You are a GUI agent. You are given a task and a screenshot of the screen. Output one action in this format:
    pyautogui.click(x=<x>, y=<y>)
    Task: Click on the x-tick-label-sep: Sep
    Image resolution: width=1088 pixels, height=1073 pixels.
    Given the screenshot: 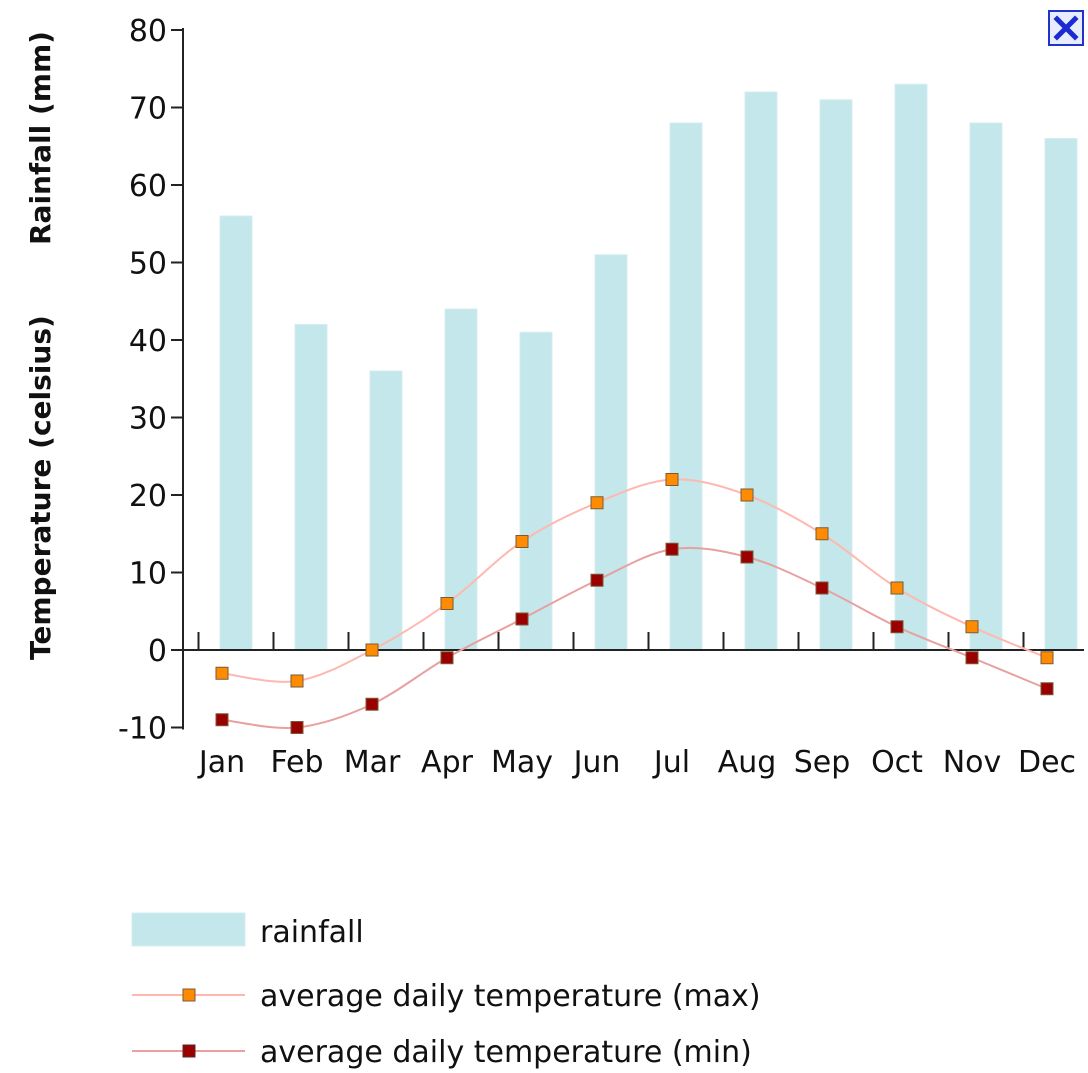 What is the action you would take?
    pyautogui.click(x=822, y=762)
    